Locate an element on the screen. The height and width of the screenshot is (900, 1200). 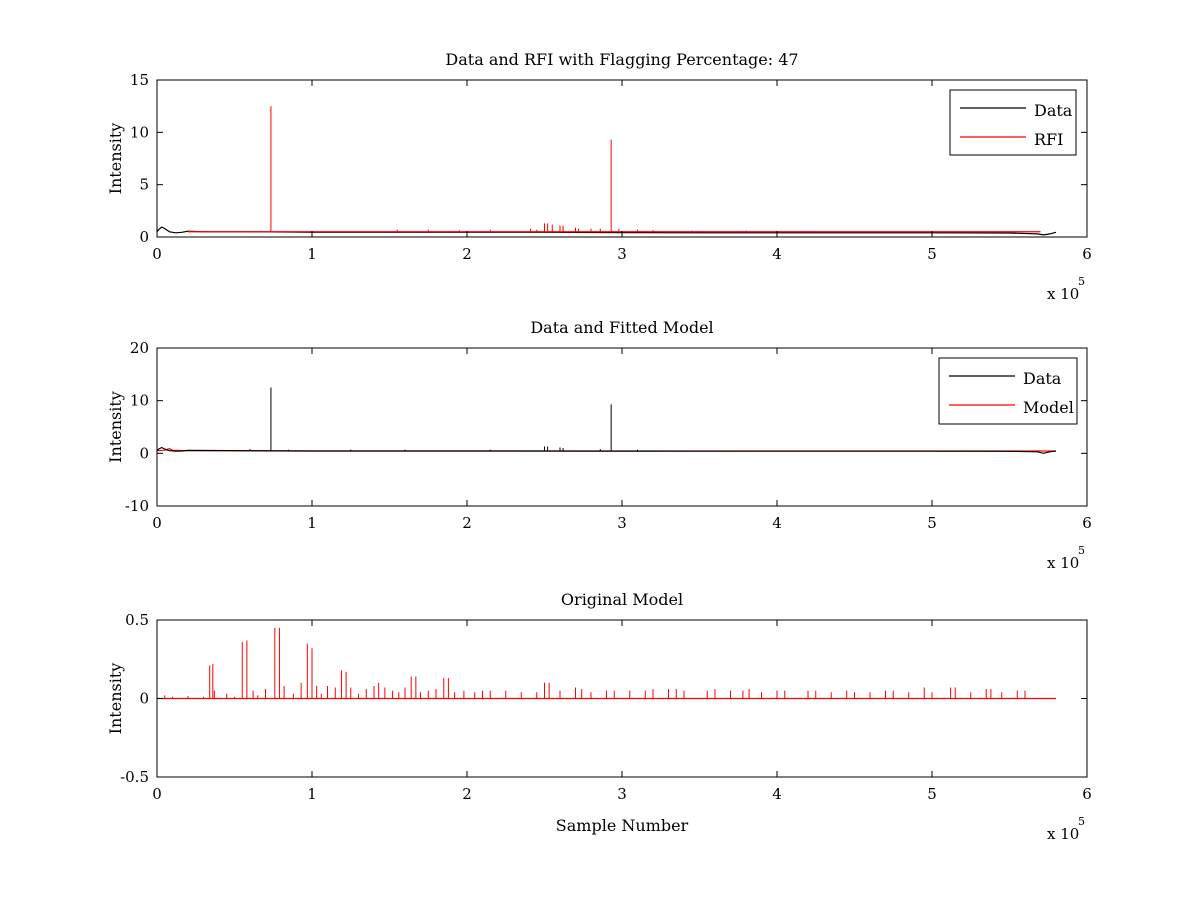
chart-title: Data and Fitted Model is located at coordinates (621, 327).